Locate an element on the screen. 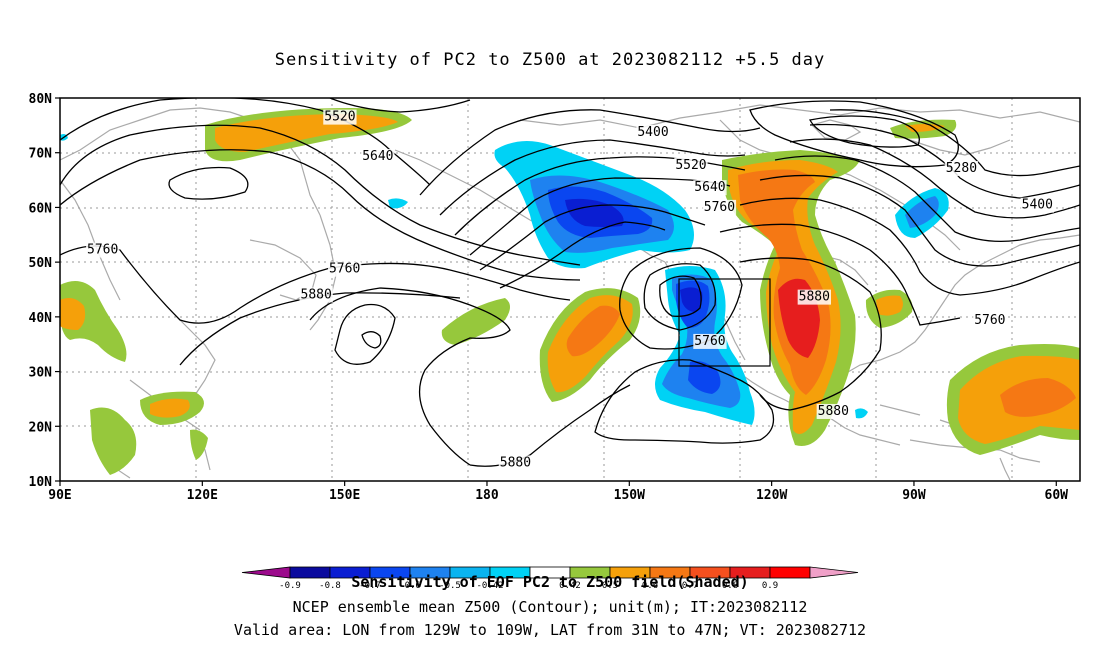 The height and width of the screenshot is (650, 1100). colorbar-tick-label: -0.7 is located at coordinates (370, 586).